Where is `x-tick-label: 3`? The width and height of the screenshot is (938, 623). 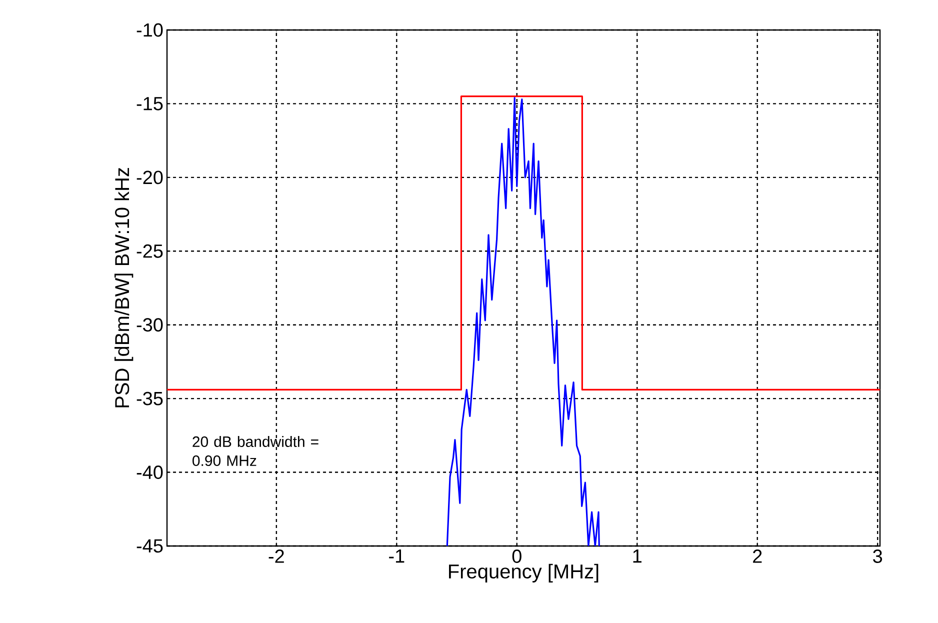
x-tick-label: 3 is located at coordinates (877, 556).